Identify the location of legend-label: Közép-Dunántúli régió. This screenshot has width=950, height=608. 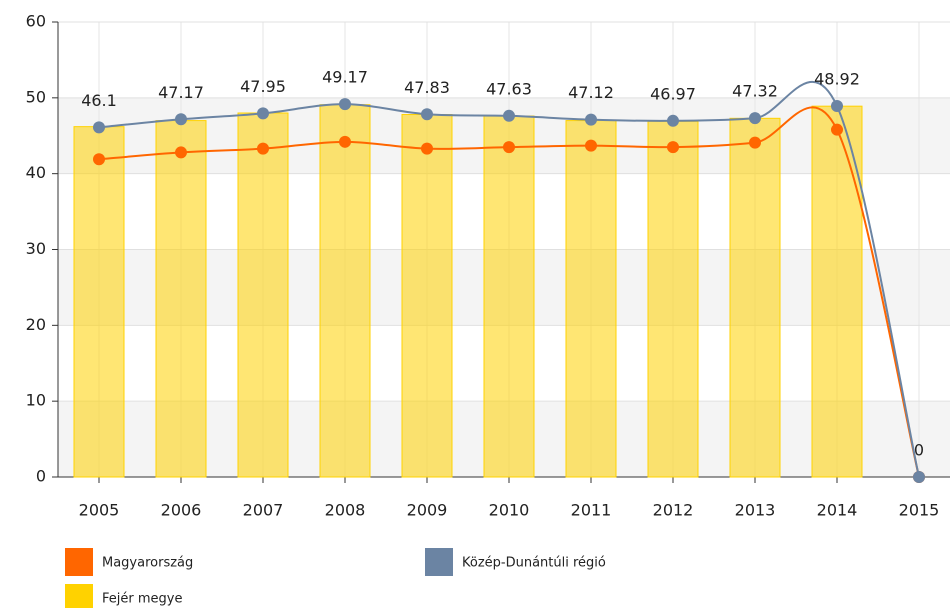
(534, 563).